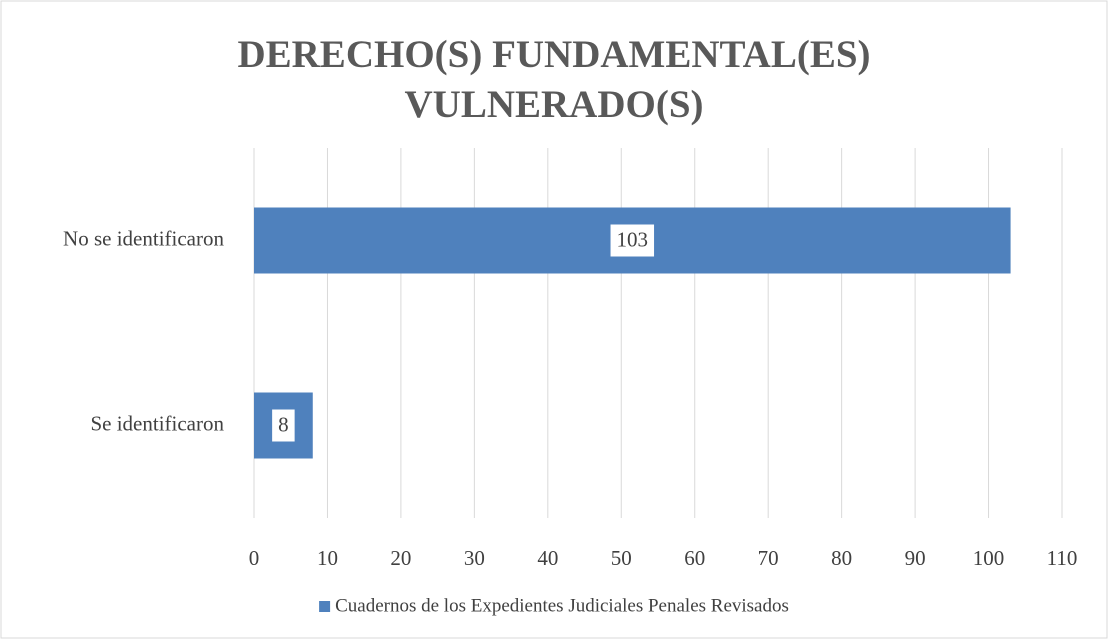 The width and height of the screenshot is (1108, 639). I want to click on x-tick-label: 10, so click(327, 558).